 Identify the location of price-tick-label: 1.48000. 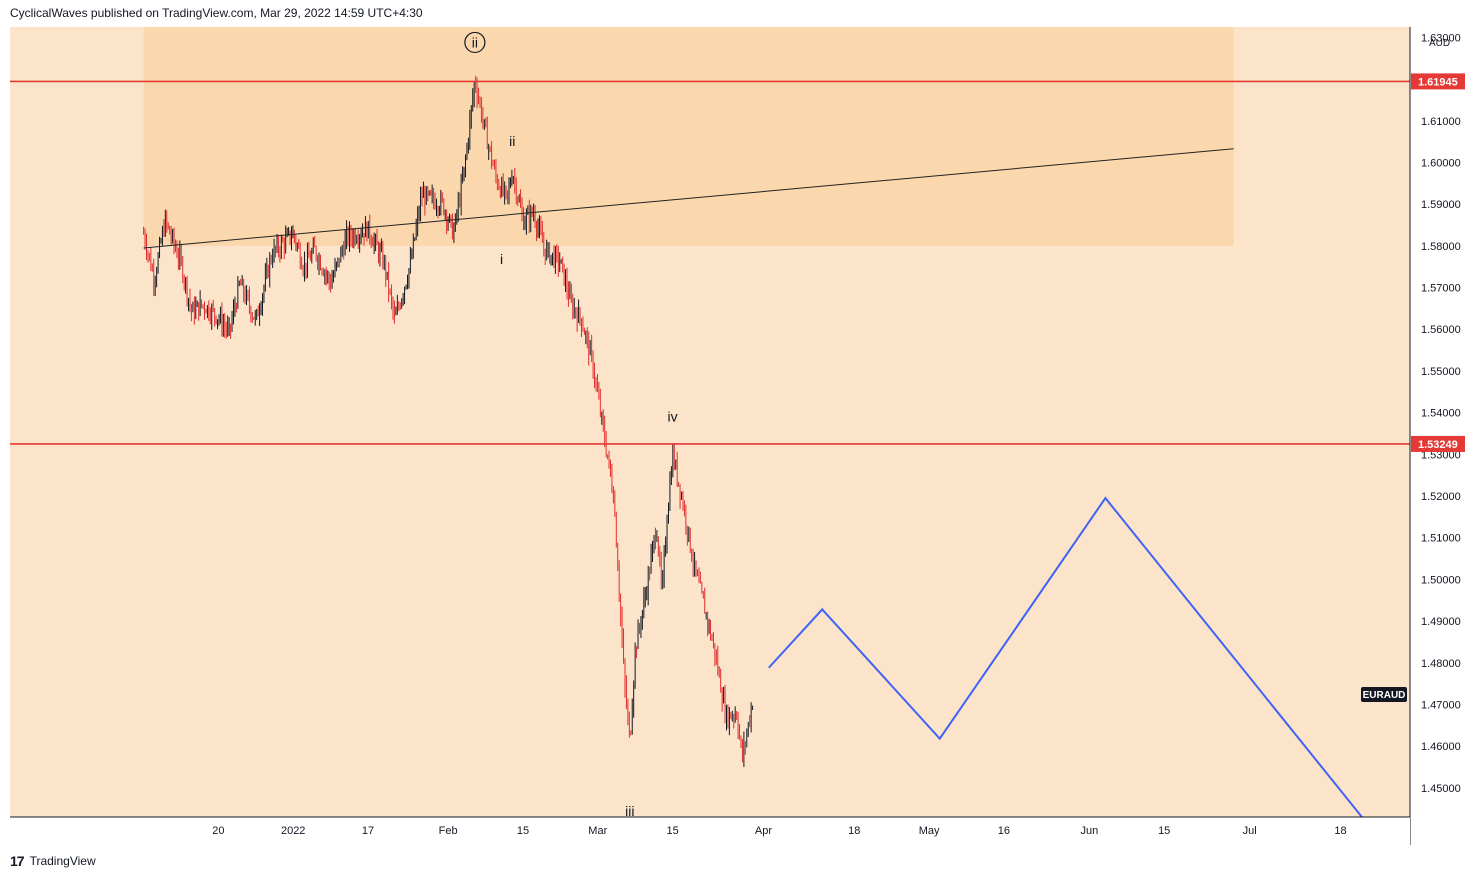
(1441, 664).